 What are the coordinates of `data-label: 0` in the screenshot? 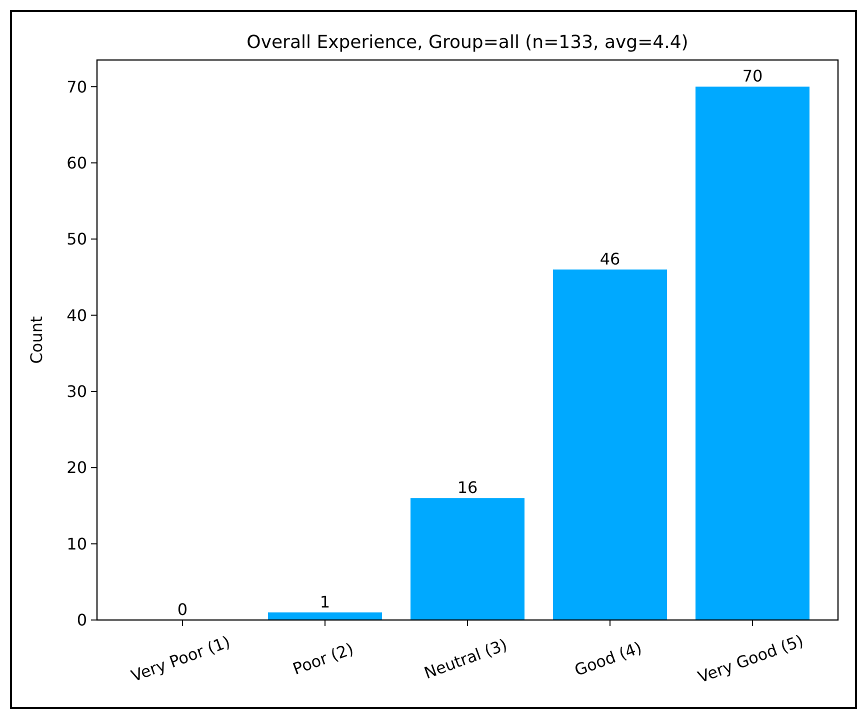 It's located at (182, 609).